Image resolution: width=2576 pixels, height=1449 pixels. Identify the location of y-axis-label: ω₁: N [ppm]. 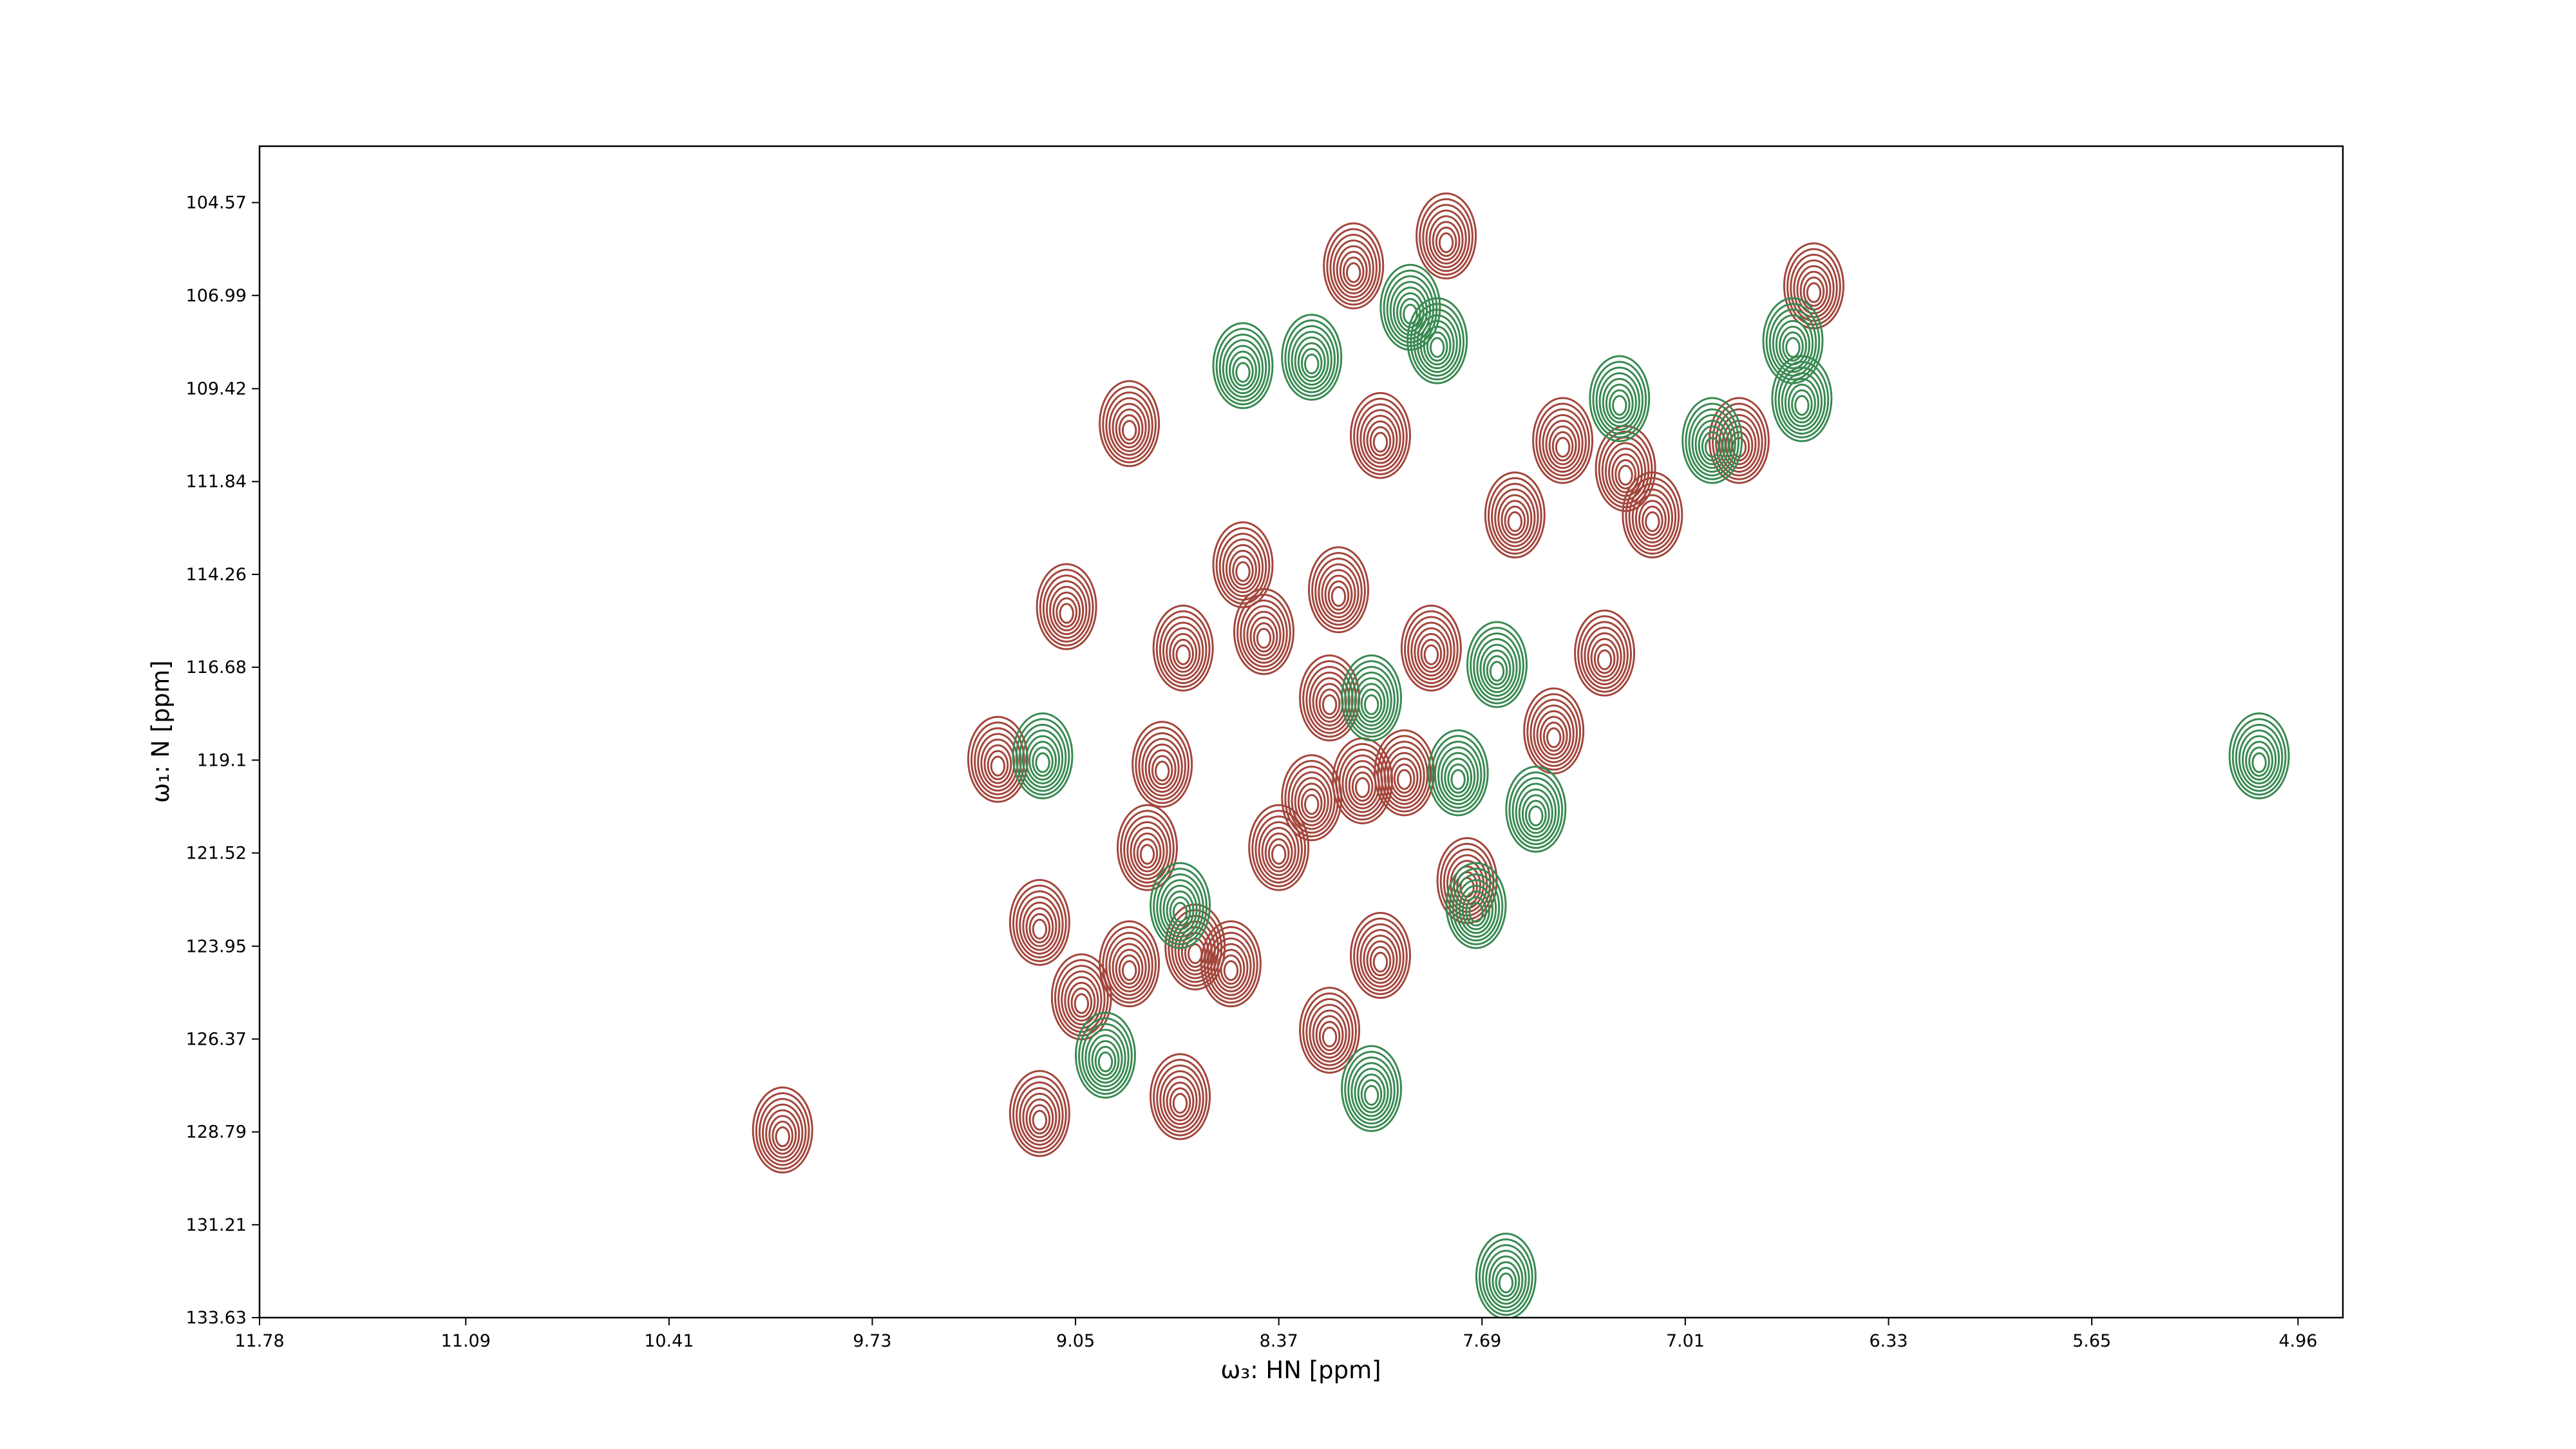
(161, 731).